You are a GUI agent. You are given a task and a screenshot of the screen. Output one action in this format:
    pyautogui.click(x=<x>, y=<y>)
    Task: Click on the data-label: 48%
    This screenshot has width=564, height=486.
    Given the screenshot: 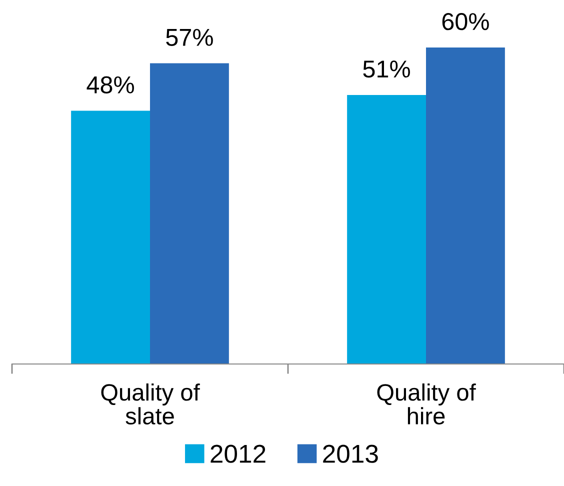 What is the action you would take?
    pyautogui.click(x=110, y=85)
    